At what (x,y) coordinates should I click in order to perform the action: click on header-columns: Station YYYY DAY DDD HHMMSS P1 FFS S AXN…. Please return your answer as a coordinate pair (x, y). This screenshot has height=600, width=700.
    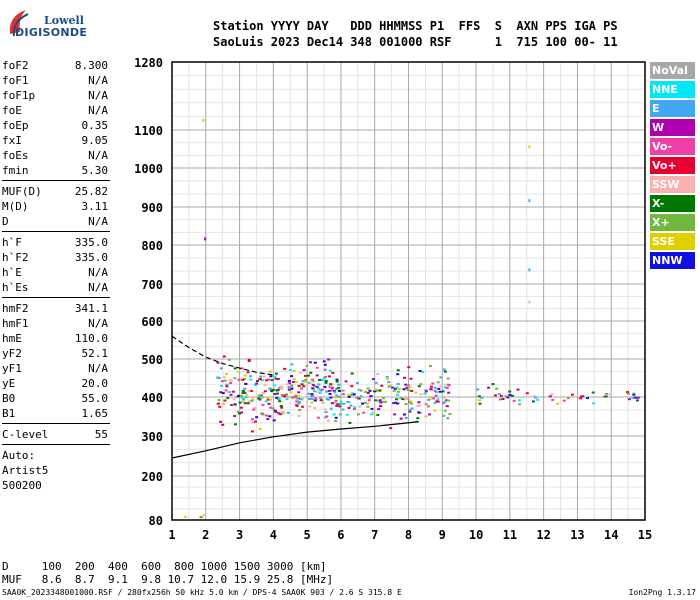
    Looking at the image, I should click on (415, 26).